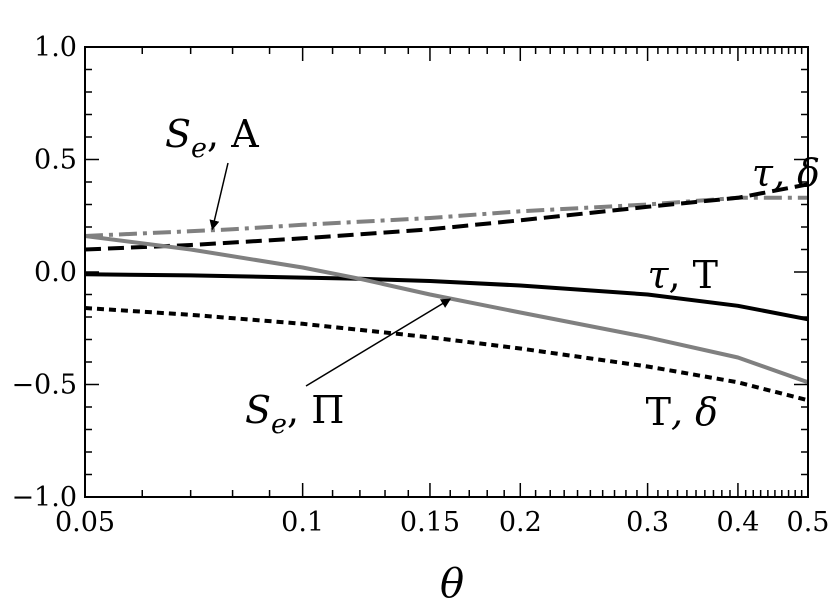  Describe the element at coordinates (55, 272) in the screenshot. I see `y-tick-label: 0.0` at that location.